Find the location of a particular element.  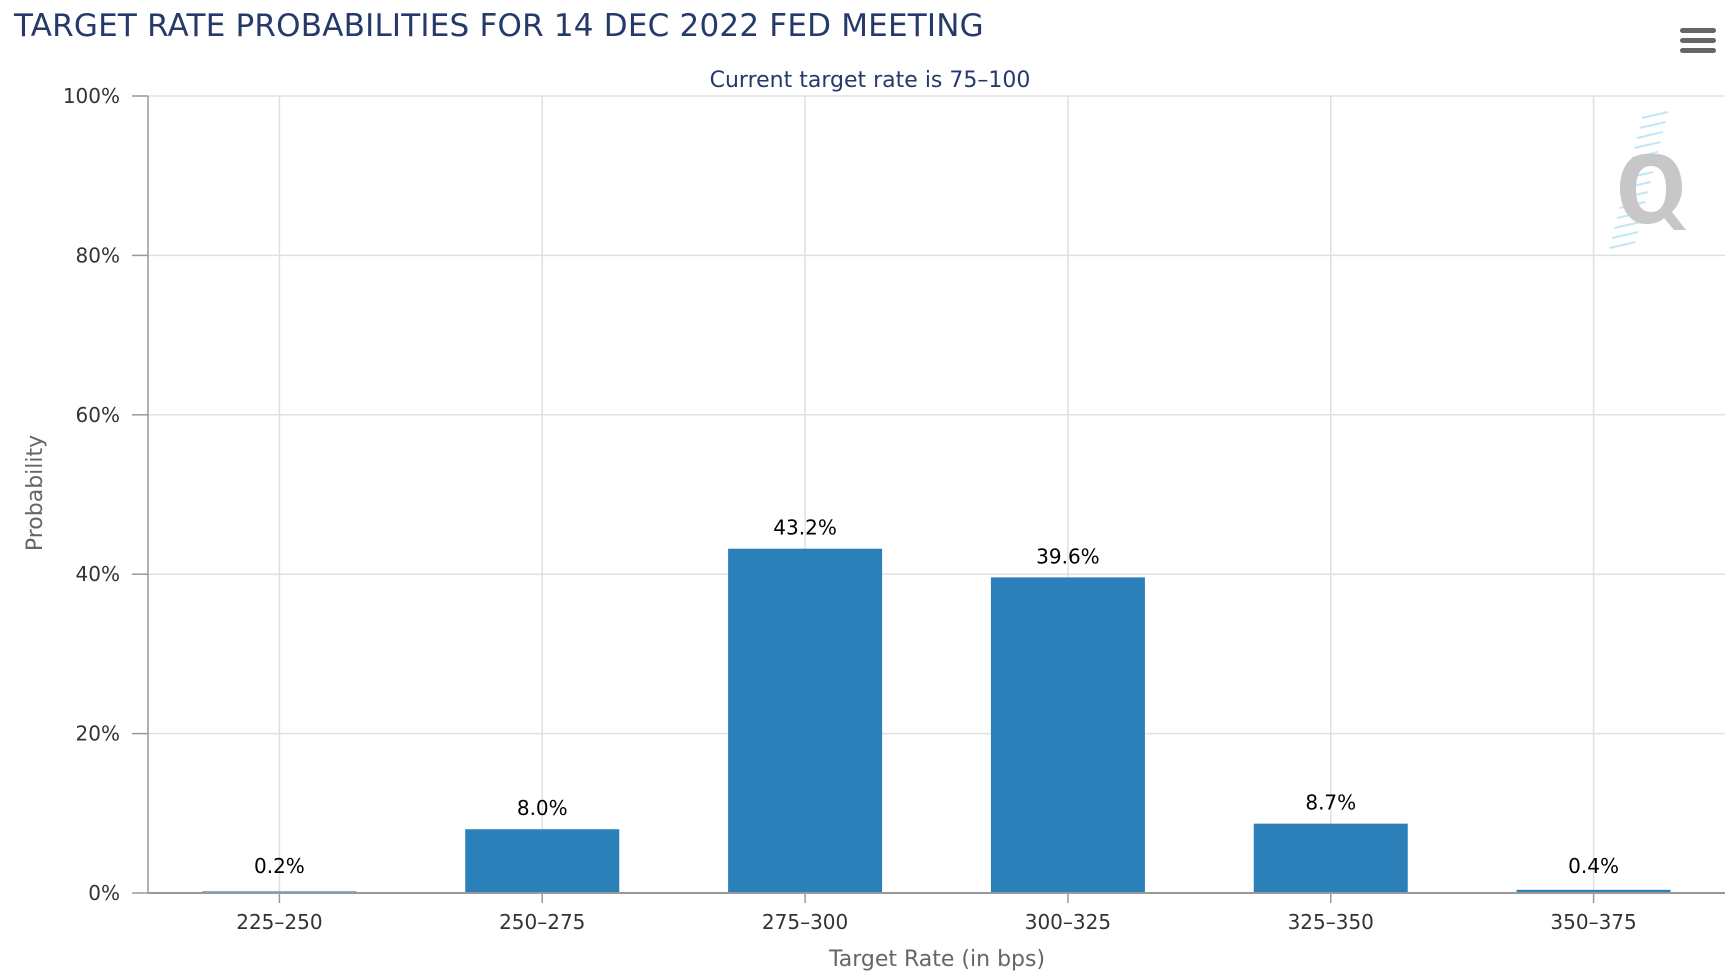

bar-300–325 is located at coordinates (1067, 735).